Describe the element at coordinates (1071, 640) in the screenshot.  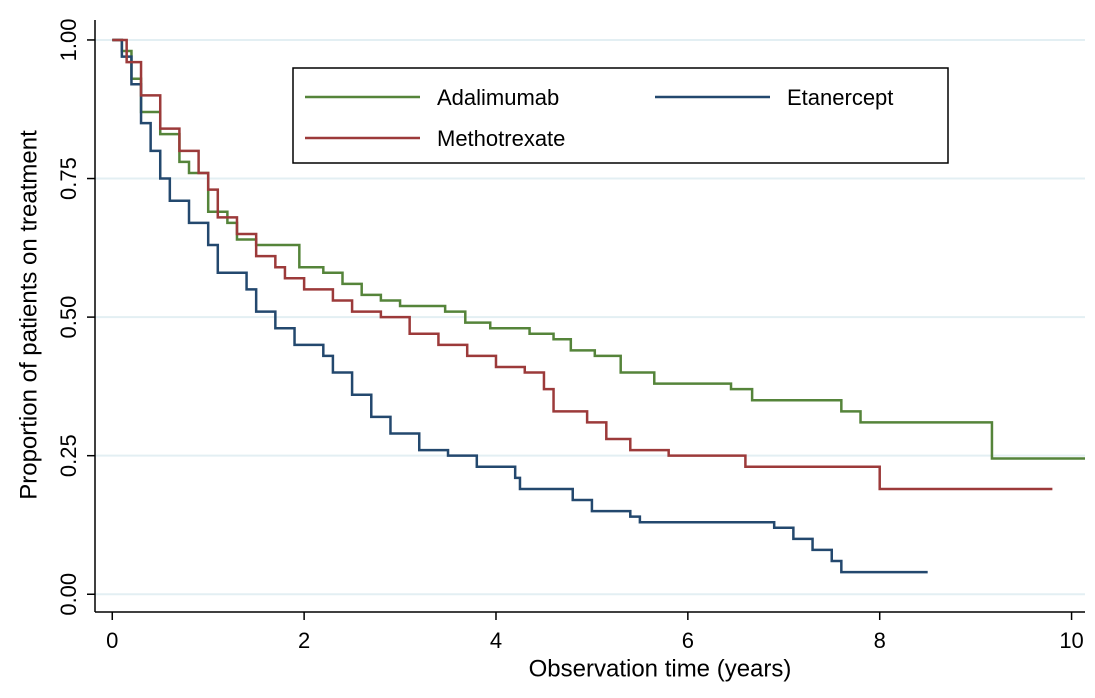
I see `x-tick-label: 10` at that location.